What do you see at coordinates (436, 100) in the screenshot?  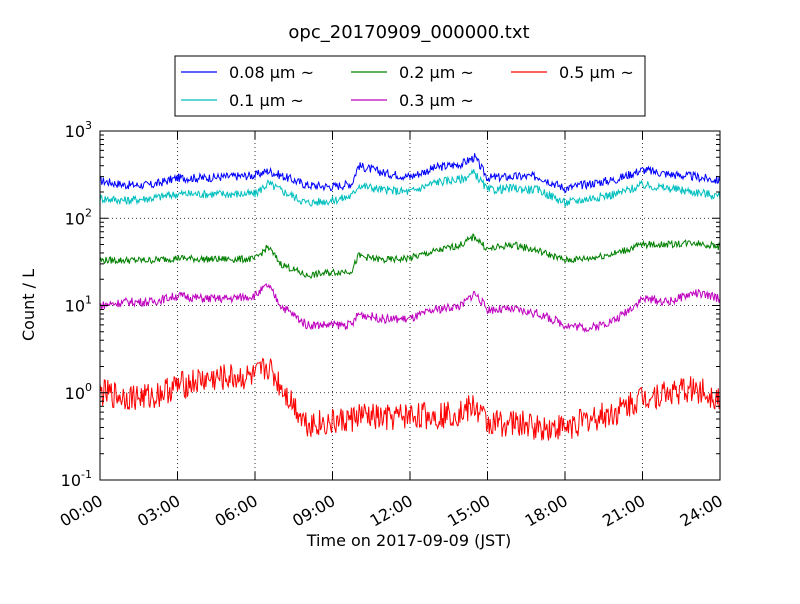 I see `legend-entry-label: 0.3 μm ~` at bounding box center [436, 100].